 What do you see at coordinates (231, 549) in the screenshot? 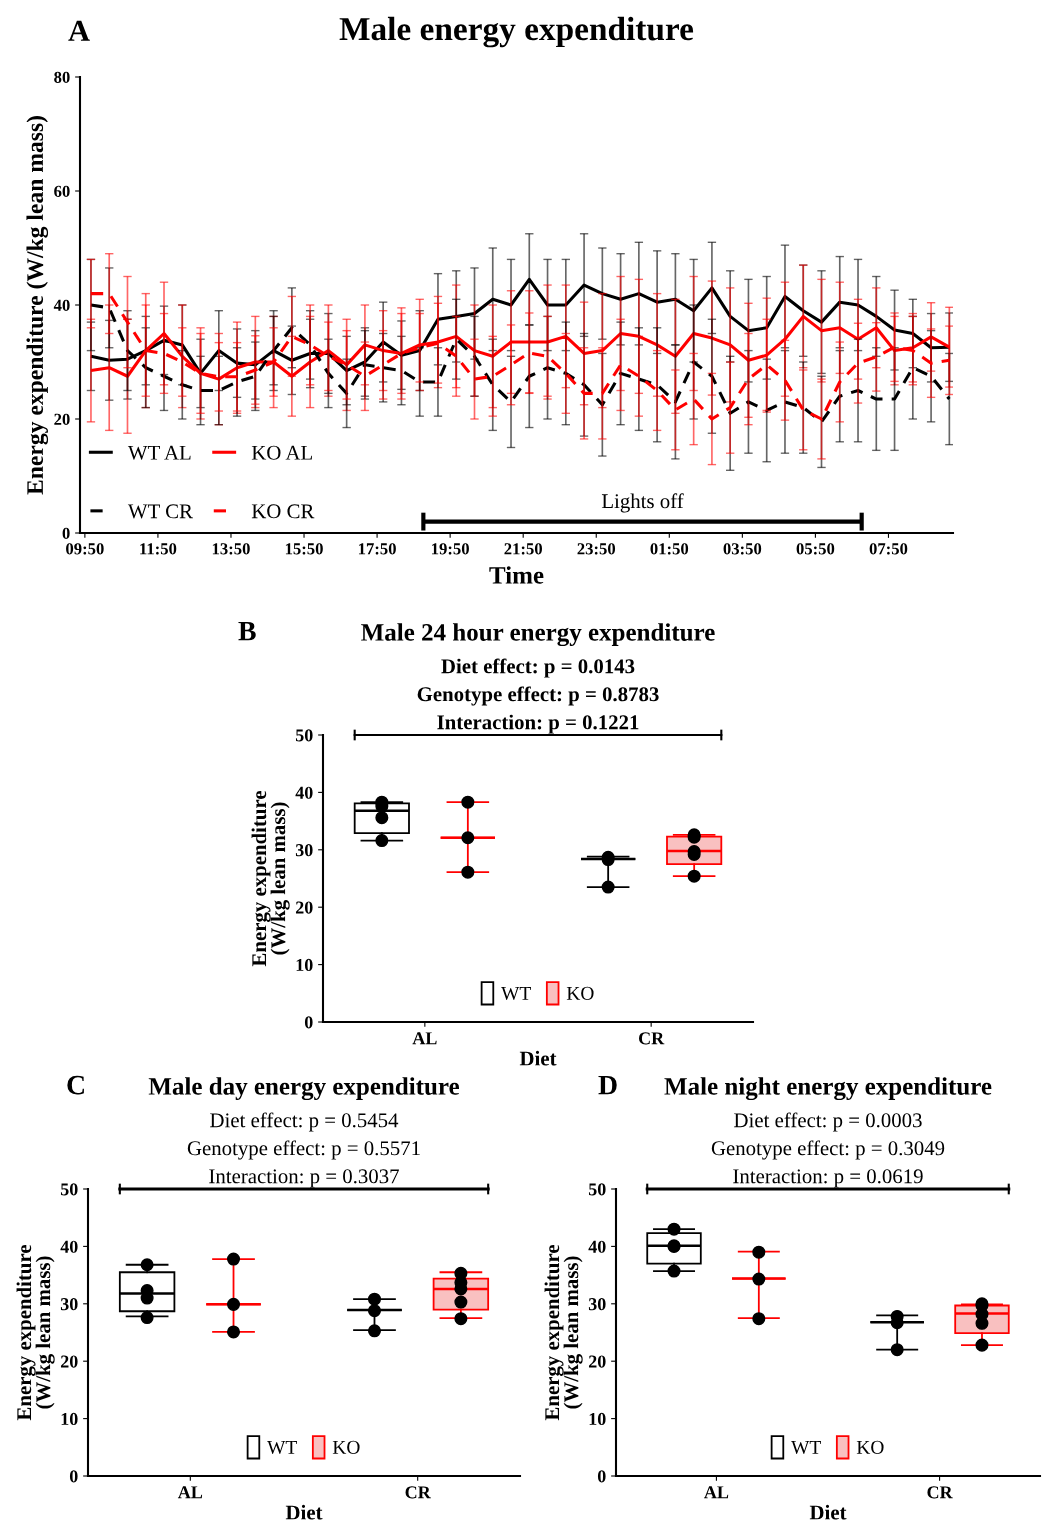
I see `x-tick-label: 13:50` at bounding box center [231, 549].